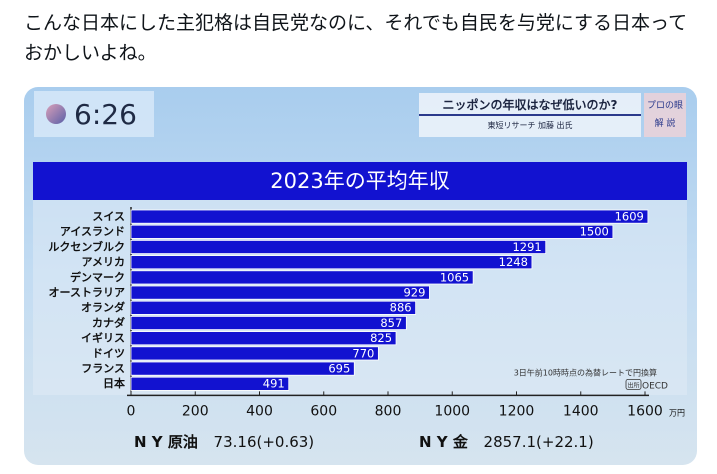 This screenshot has height=474, width=717. I want to click on source-label: 出所, so click(633, 385).